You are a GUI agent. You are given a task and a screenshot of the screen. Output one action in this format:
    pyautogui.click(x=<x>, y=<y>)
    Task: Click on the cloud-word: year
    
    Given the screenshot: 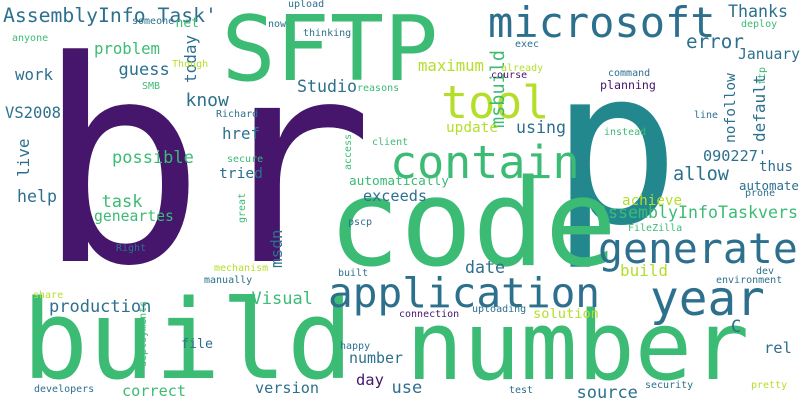 What is the action you would take?
    pyautogui.click(x=707, y=299)
    